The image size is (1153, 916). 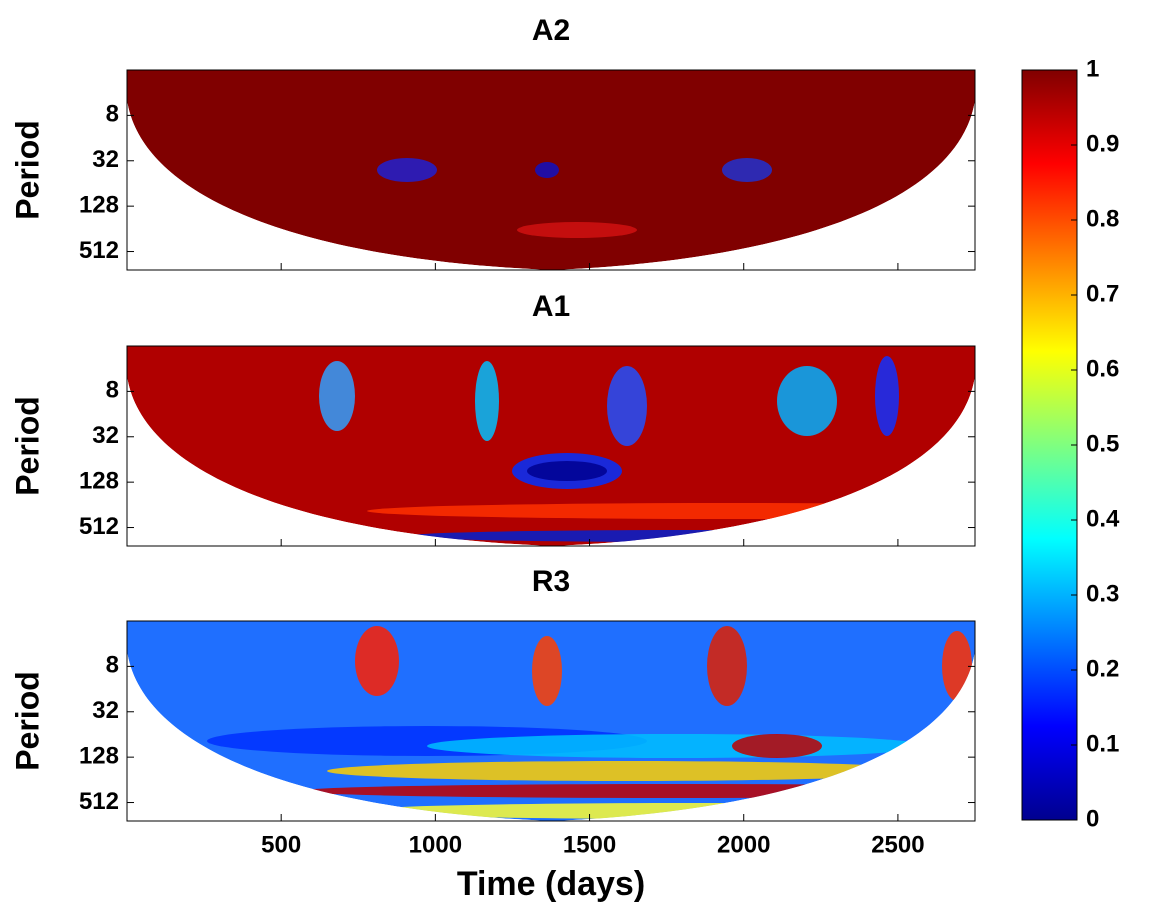 What do you see at coordinates (551, 581) in the screenshot?
I see `panel-title: R3` at bounding box center [551, 581].